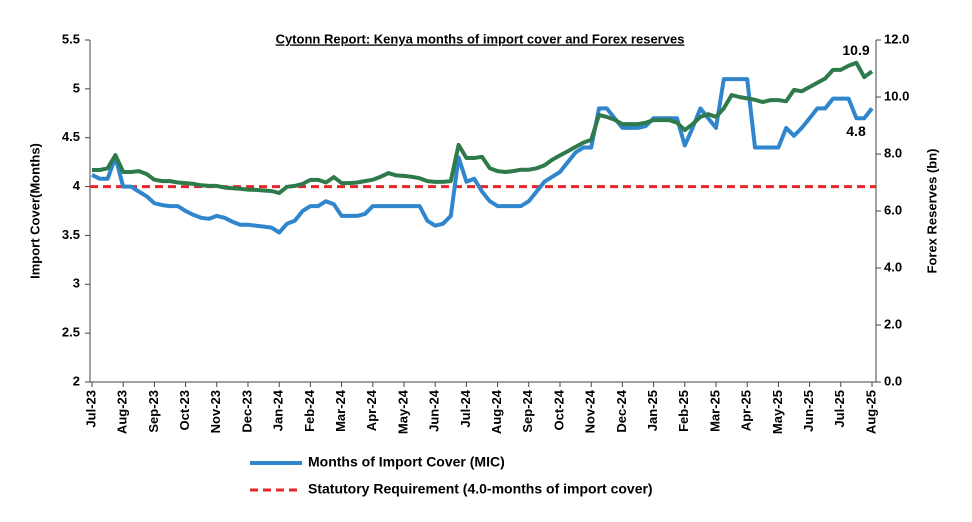  What do you see at coordinates (896, 38) in the screenshot?
I see `y2-tick-label: 12.0` at bounding box center [896, 38].